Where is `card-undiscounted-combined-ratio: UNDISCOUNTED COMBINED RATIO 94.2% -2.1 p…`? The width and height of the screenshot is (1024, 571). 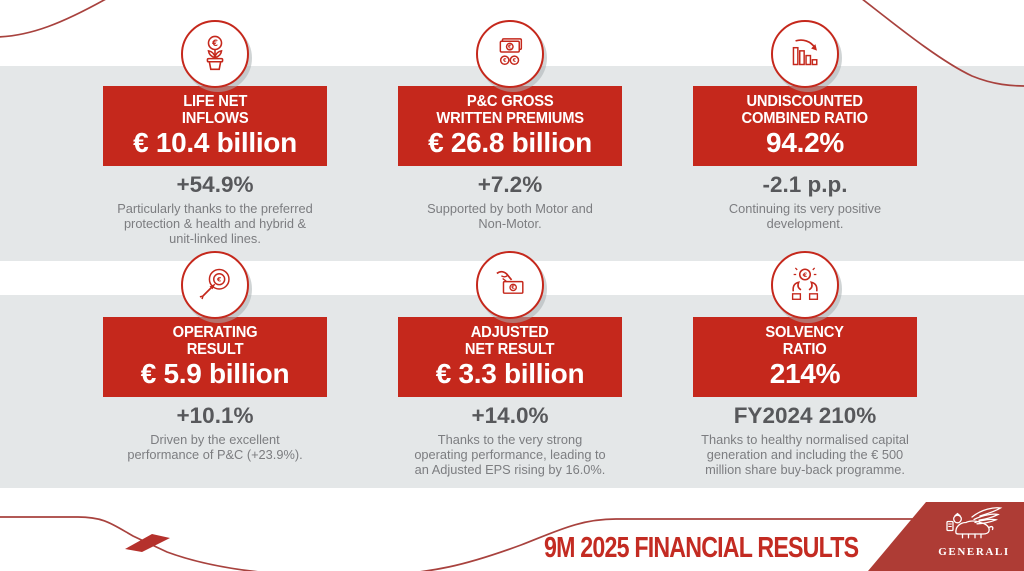
card-undiscounted-combined-ratio: UNDISCOUNTED COMBINED RATIO 94.2% -2.1 p… is located at coordinates (805, 125).